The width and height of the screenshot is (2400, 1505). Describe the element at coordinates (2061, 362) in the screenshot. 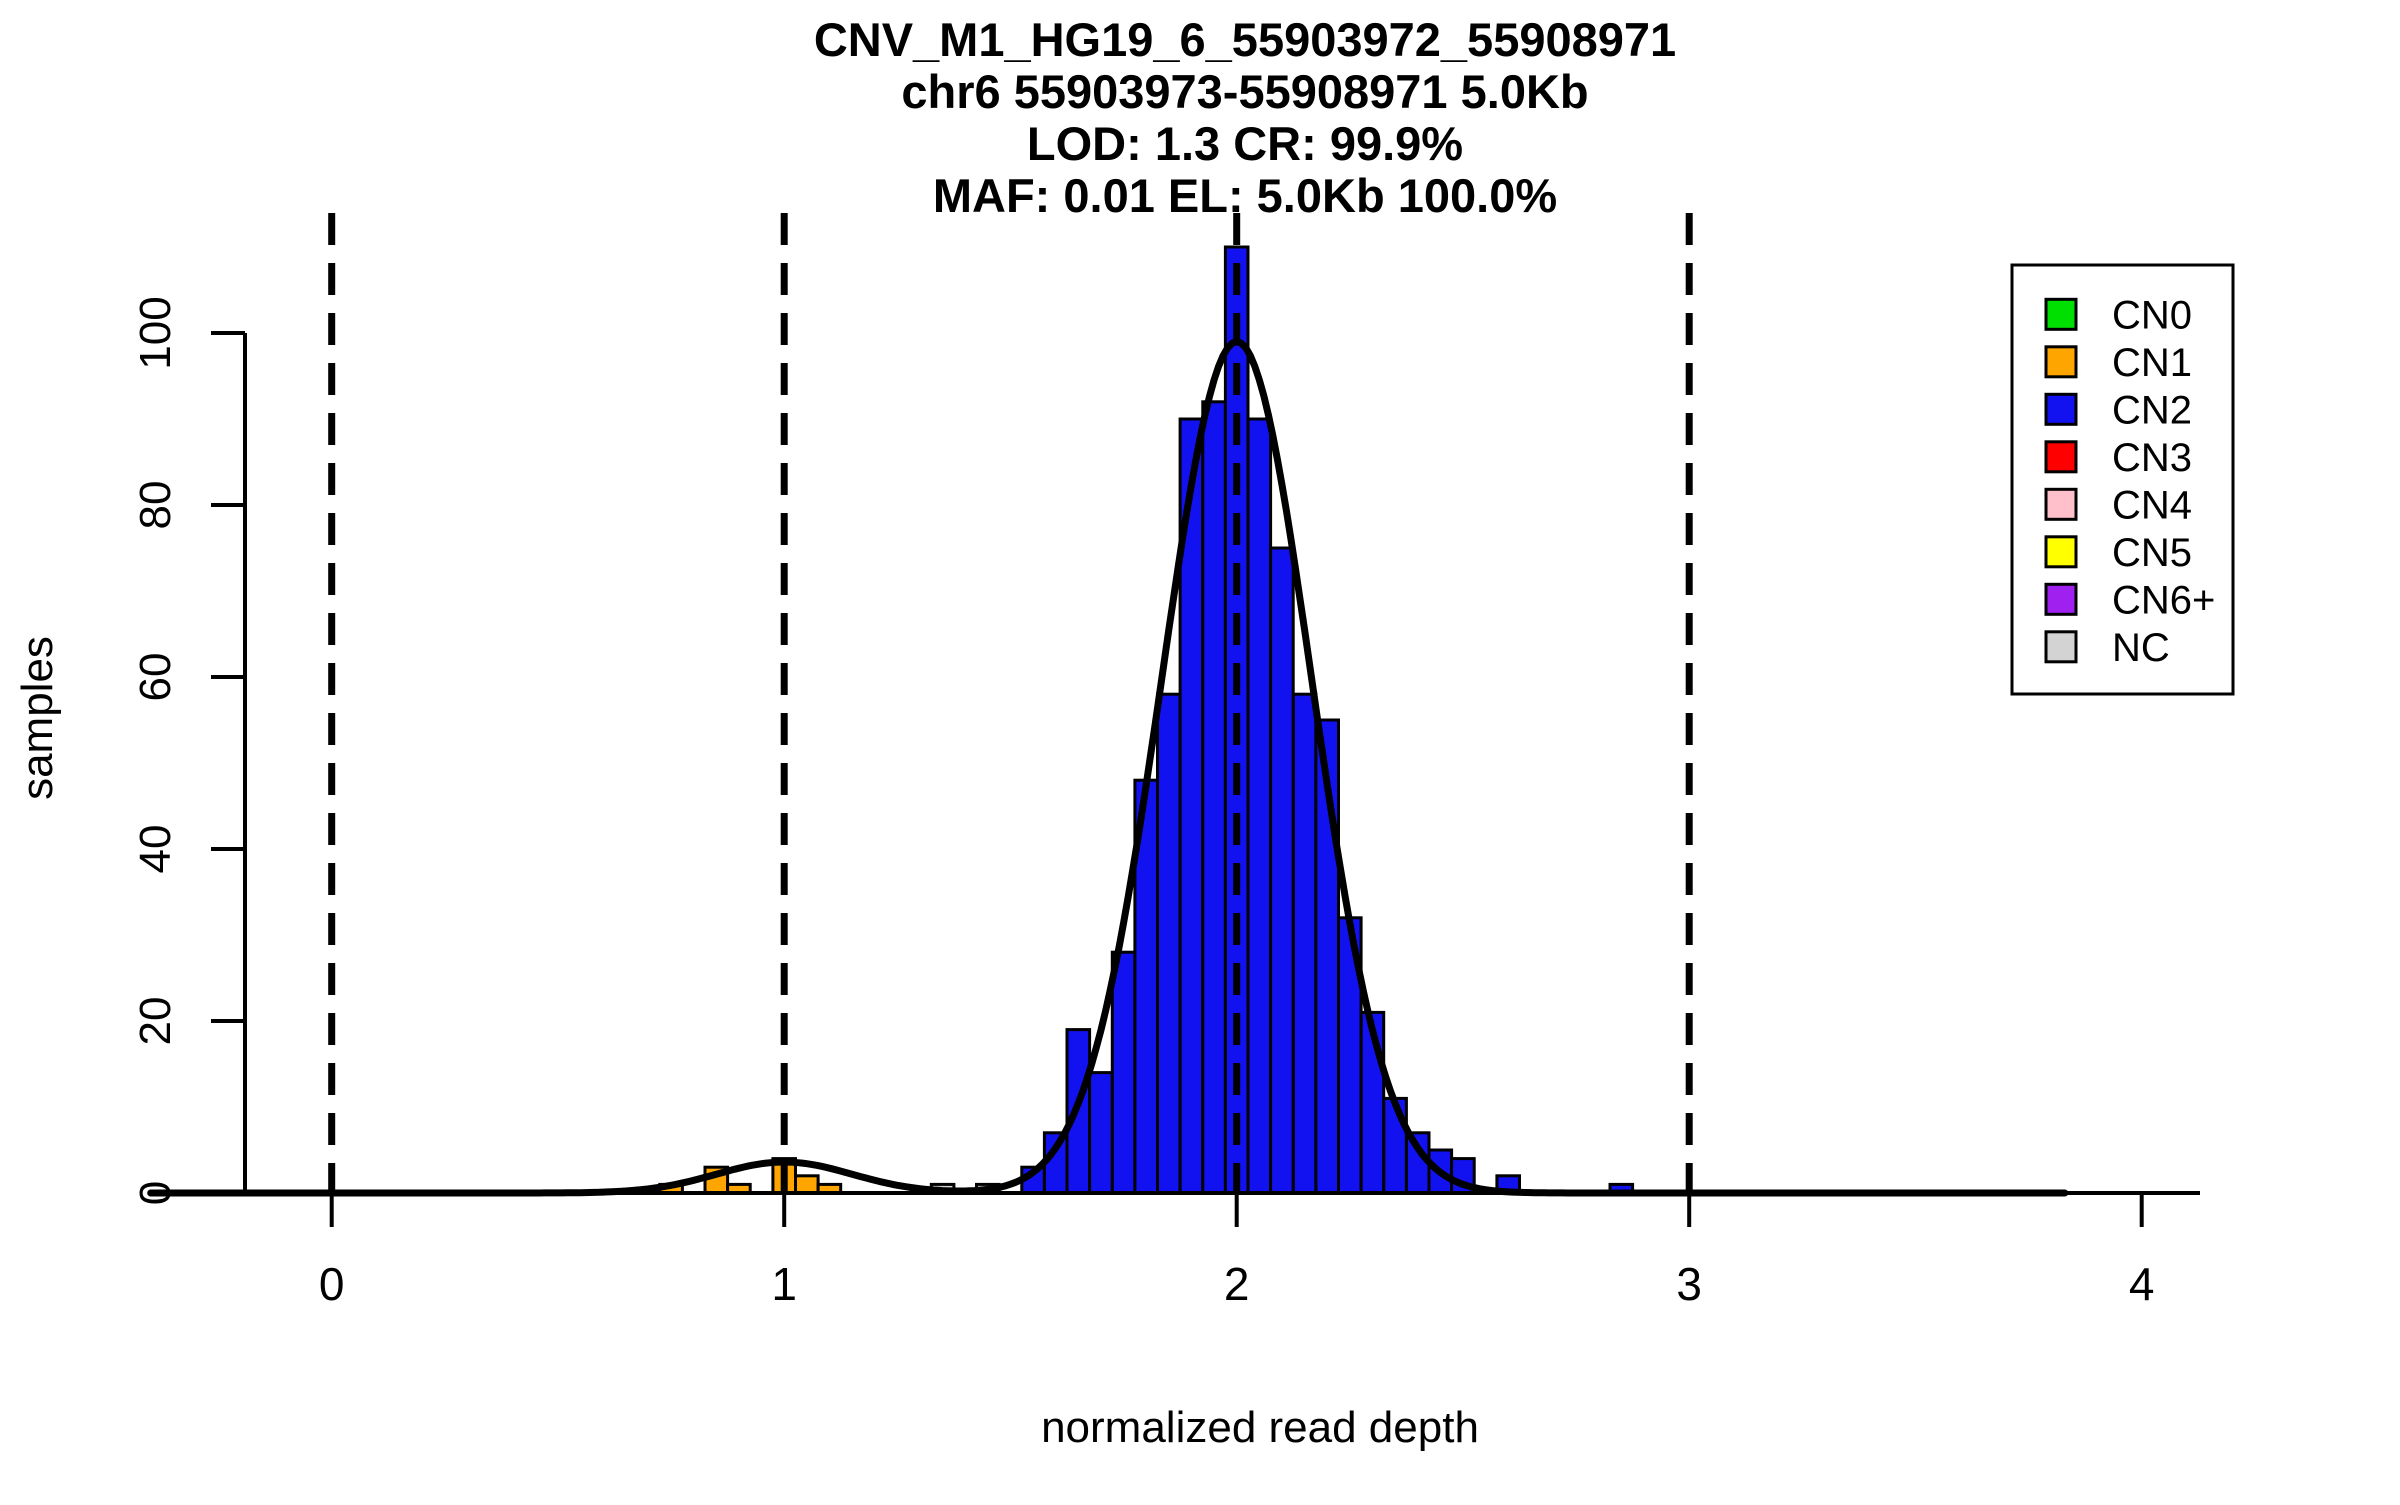

I see `legend-swatch-cn1` at that location.